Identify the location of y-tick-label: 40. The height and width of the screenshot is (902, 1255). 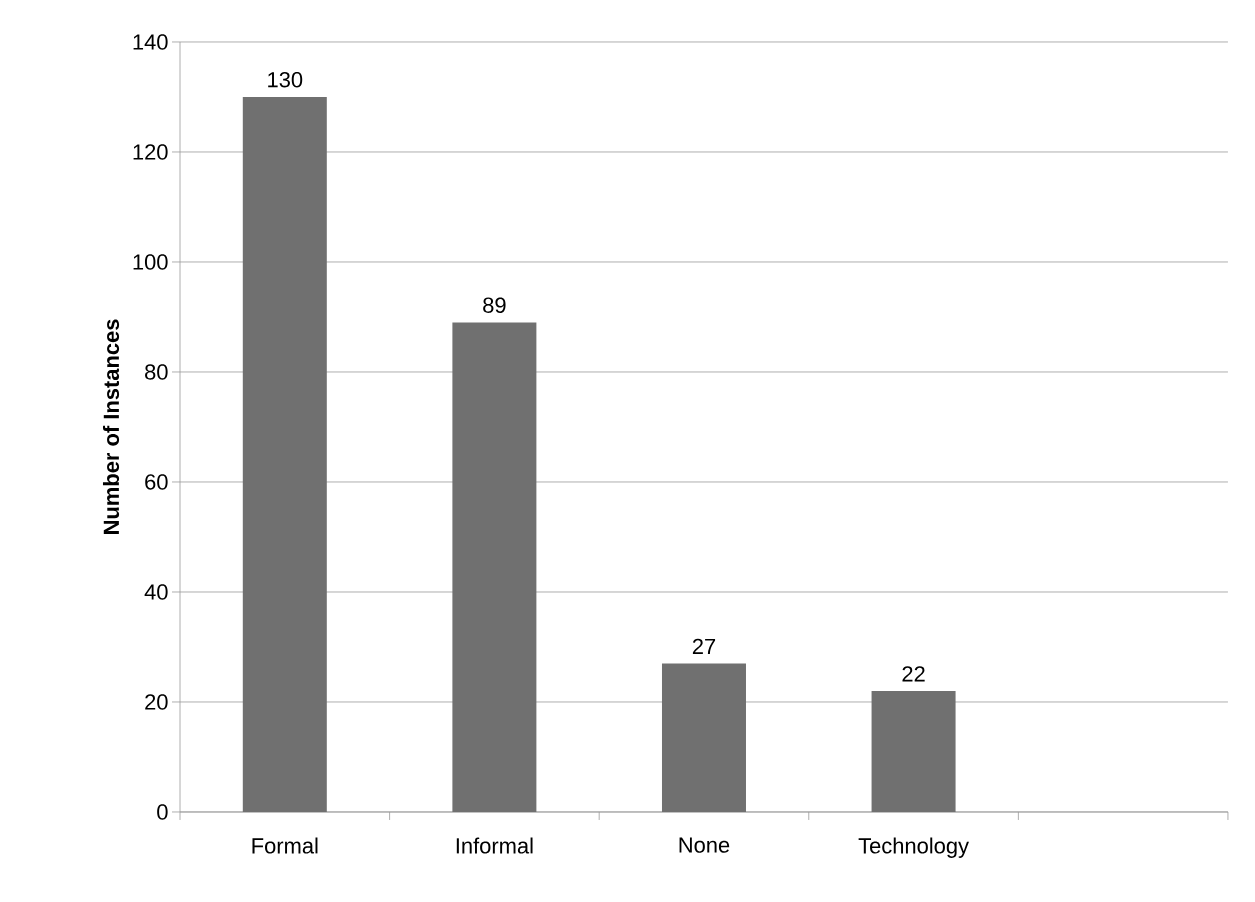
(156, 592).